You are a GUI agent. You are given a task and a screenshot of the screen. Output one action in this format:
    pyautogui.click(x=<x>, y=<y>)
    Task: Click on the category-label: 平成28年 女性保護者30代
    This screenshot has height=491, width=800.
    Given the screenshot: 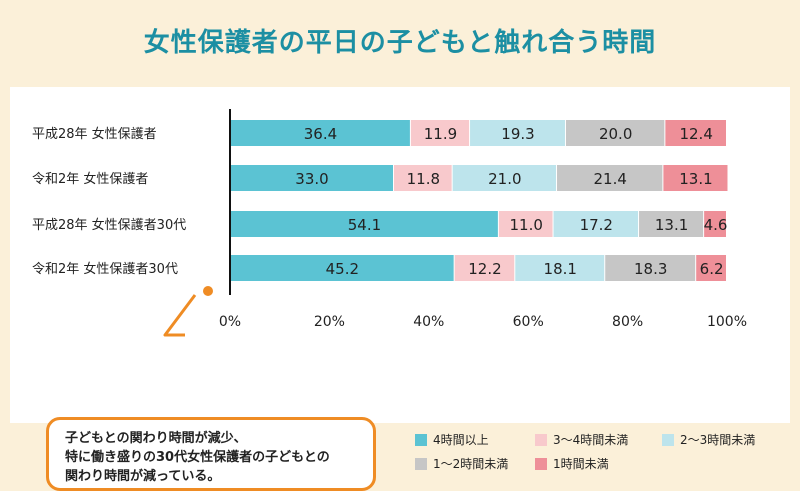 What is the action you would take?
    pyautogui.click(x=109, y=225)
    